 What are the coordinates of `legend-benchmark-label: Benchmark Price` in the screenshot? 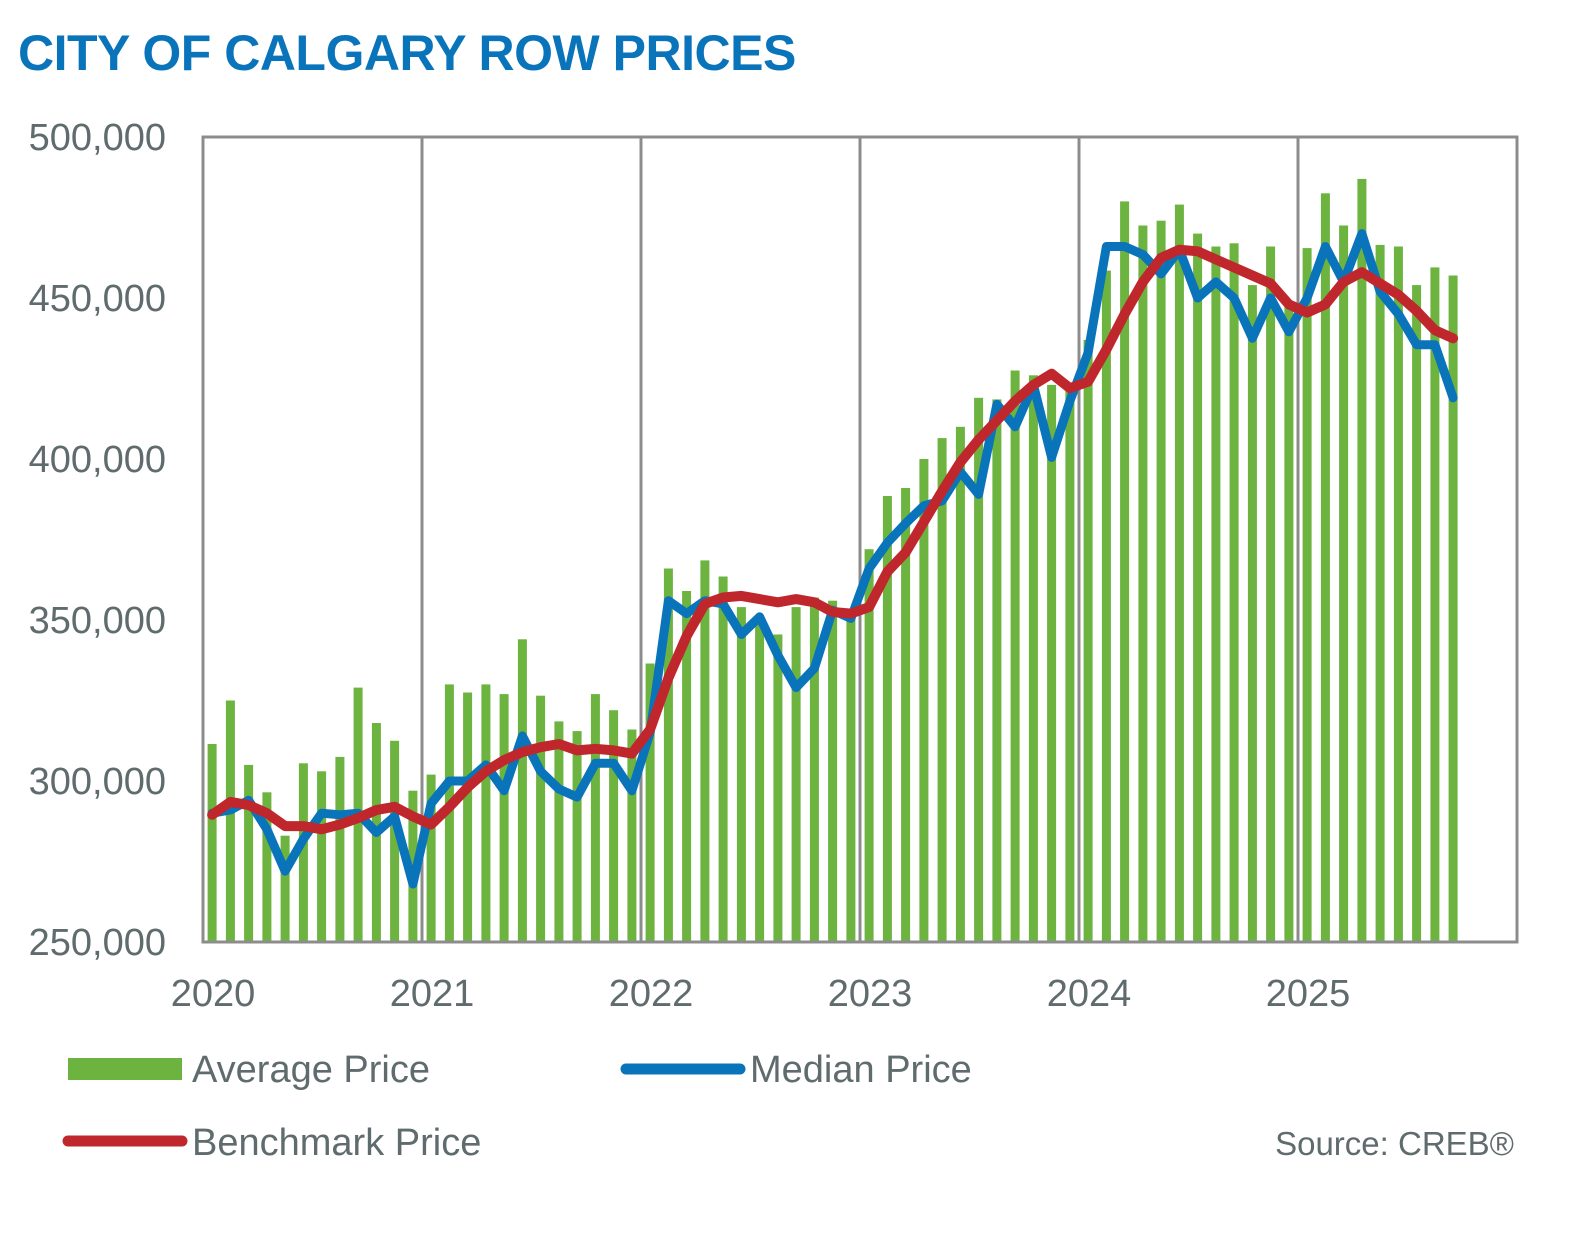 It's located at (336, 1143).